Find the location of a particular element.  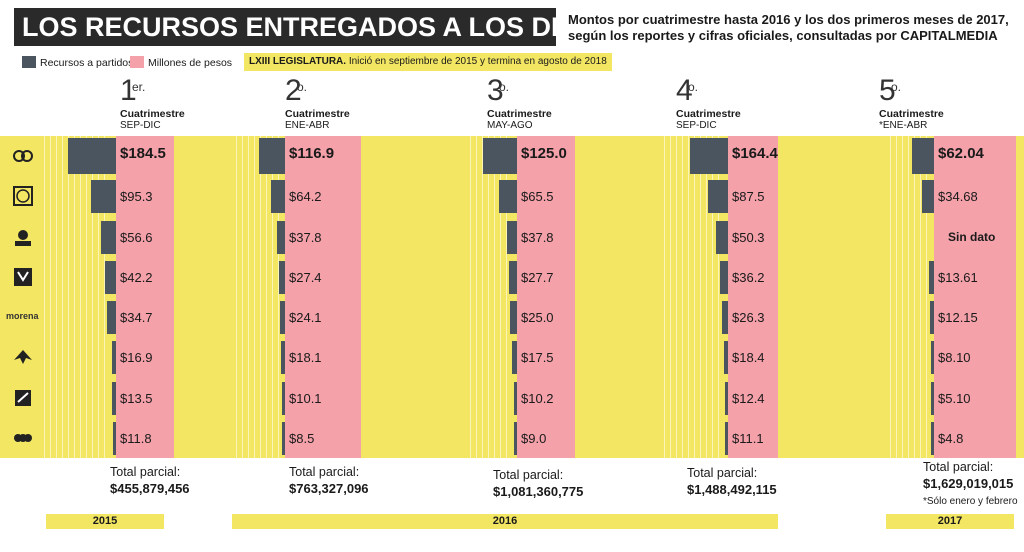

period-range: MAY-AGO is located at coordinates (510, 125).